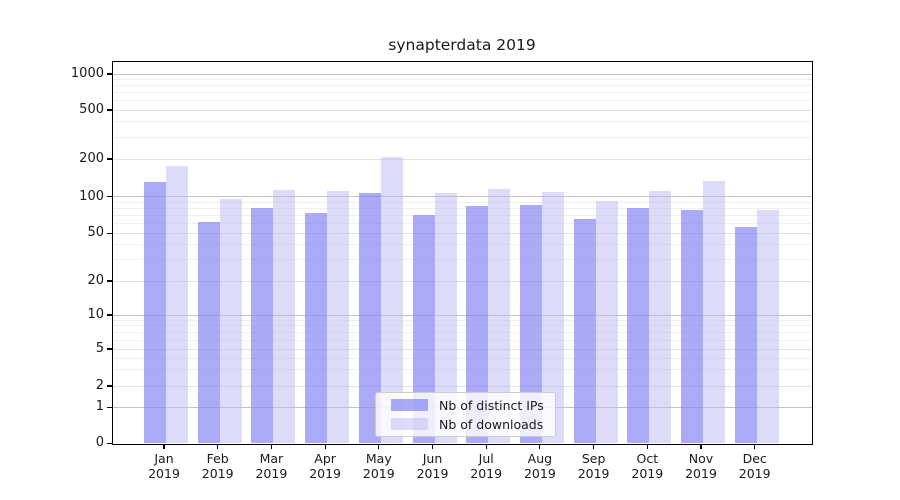 The height and width of the screenshot is (500, 900). What do you see at coordinates (499, 316) in the screenshot?
I see `bar-downloads-jul` at bounding box center [499, 316].